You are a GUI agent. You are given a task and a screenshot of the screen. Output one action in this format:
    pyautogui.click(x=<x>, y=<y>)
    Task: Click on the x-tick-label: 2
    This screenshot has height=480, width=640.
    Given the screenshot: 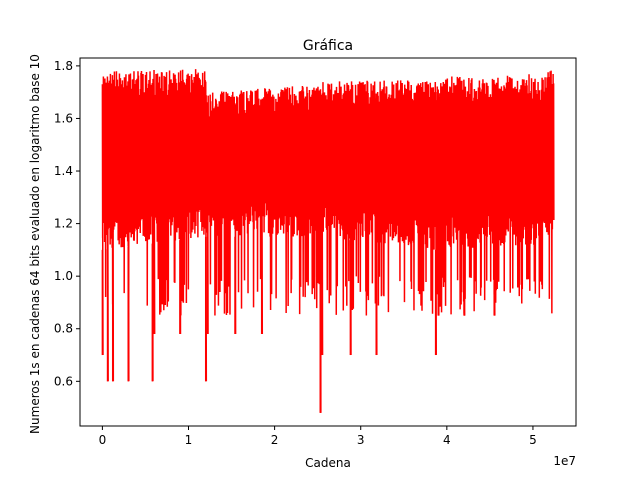 What is the action you would take?
    pyautogui.click(x=275, y=440)
    